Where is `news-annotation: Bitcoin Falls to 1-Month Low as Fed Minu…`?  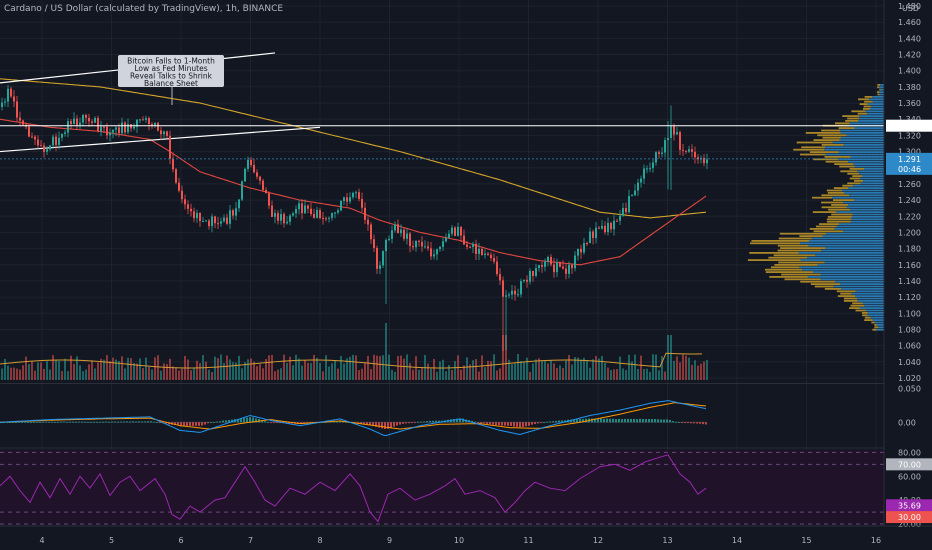 news-annotation: Bitcoin Falls to 1-Month Low as Fed Minu… is located at coordinates (171, 80).